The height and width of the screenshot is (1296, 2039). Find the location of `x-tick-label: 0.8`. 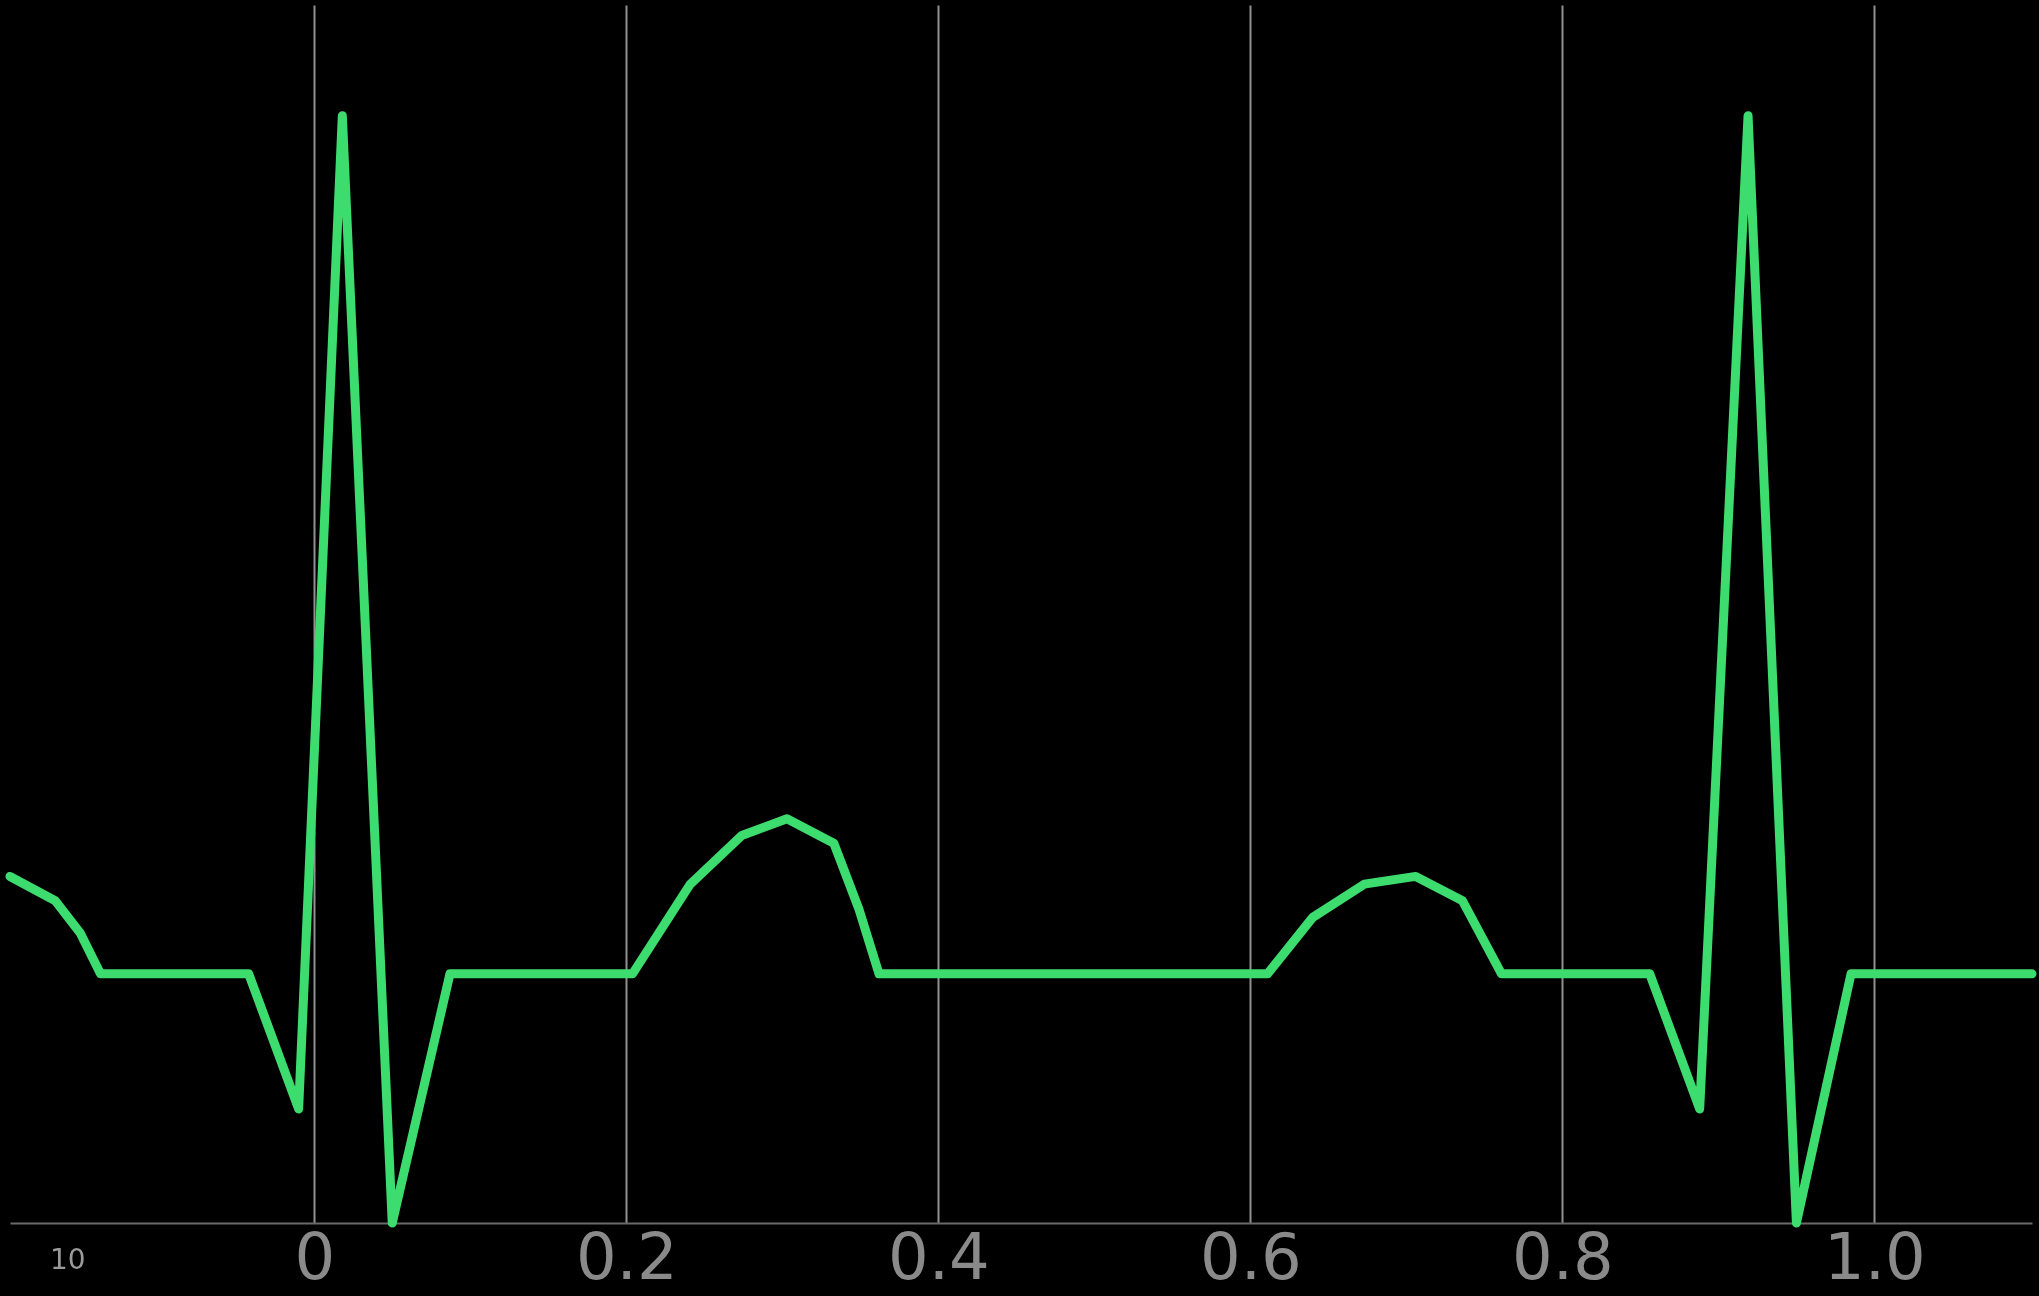

x-tick-label: 0.8 is located at coordinates (1562, 1256).